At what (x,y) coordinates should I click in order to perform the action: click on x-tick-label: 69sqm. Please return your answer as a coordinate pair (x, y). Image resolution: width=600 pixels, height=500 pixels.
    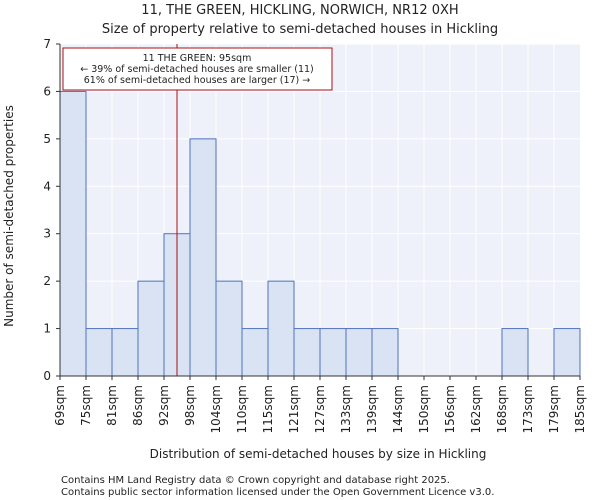
    Looking at the image, I should click on (60, 405).